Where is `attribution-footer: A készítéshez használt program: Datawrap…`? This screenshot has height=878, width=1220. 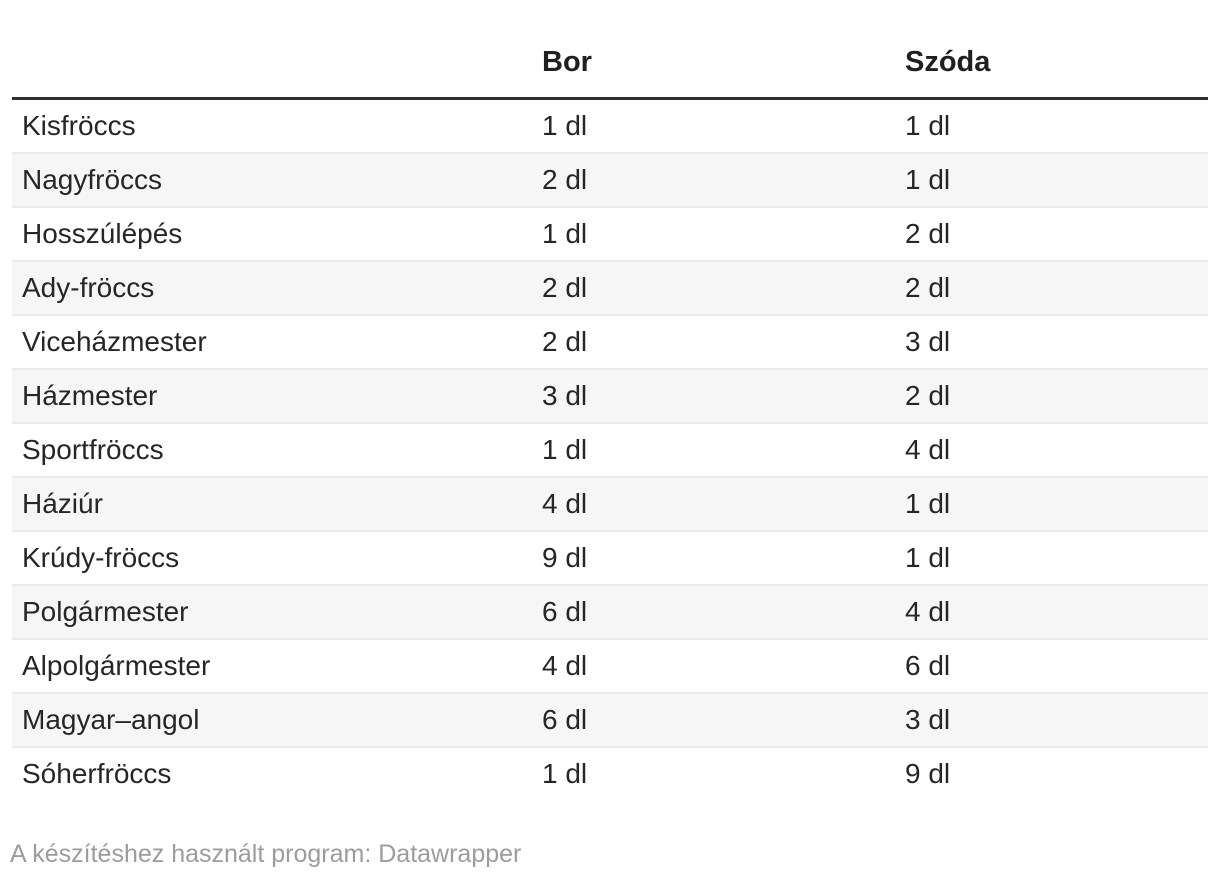
attribution-footer: A készítéshez használt program: Datawrap… is located at coordinates (266, 854).